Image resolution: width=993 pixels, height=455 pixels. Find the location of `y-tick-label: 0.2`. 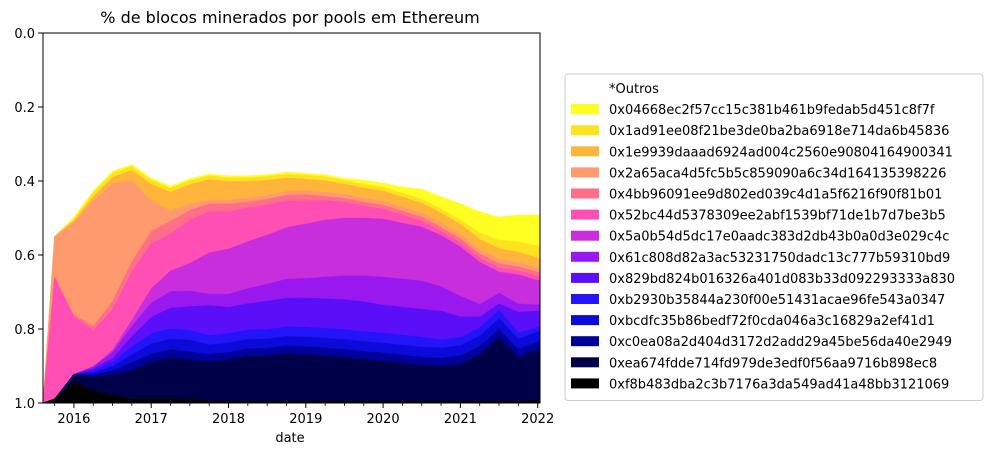

y-tick-label: 0.2 is located at coordinates (24, 108).